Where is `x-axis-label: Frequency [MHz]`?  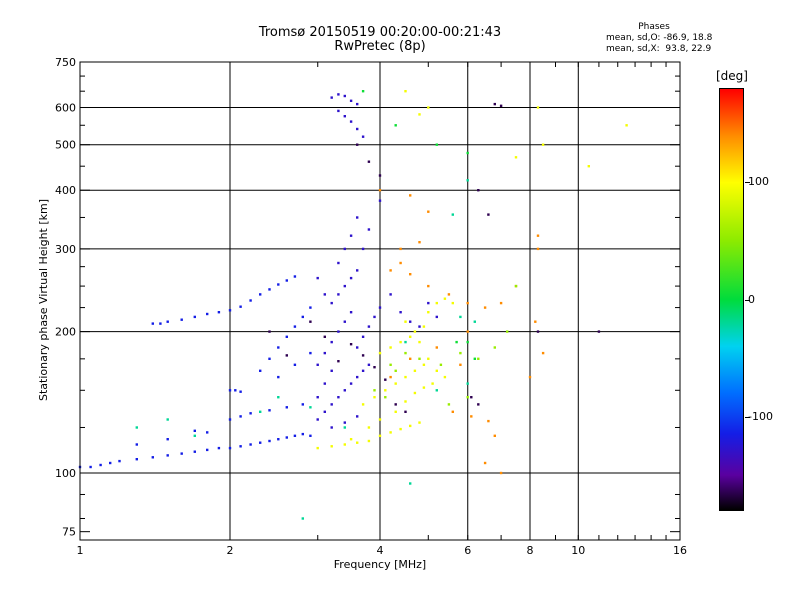
x-axis-label: Frequency [MHz] is located at coordinates (380, 564).